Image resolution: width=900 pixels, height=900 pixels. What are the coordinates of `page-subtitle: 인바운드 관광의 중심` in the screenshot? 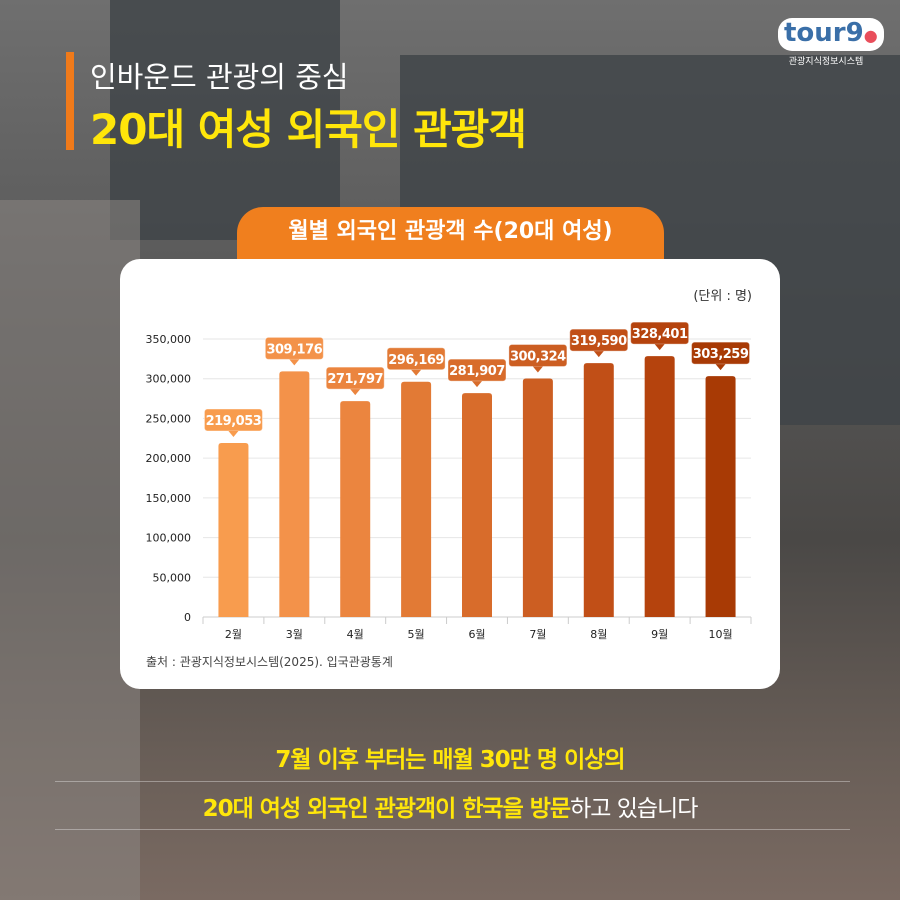 It's located at (219, 77).